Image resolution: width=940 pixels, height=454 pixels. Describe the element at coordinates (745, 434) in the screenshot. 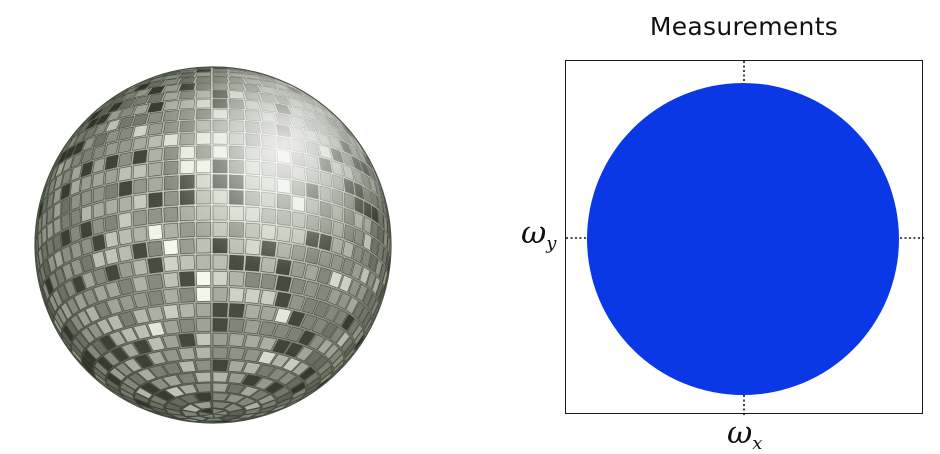

I see `omega-x-label: ωx` at that location.